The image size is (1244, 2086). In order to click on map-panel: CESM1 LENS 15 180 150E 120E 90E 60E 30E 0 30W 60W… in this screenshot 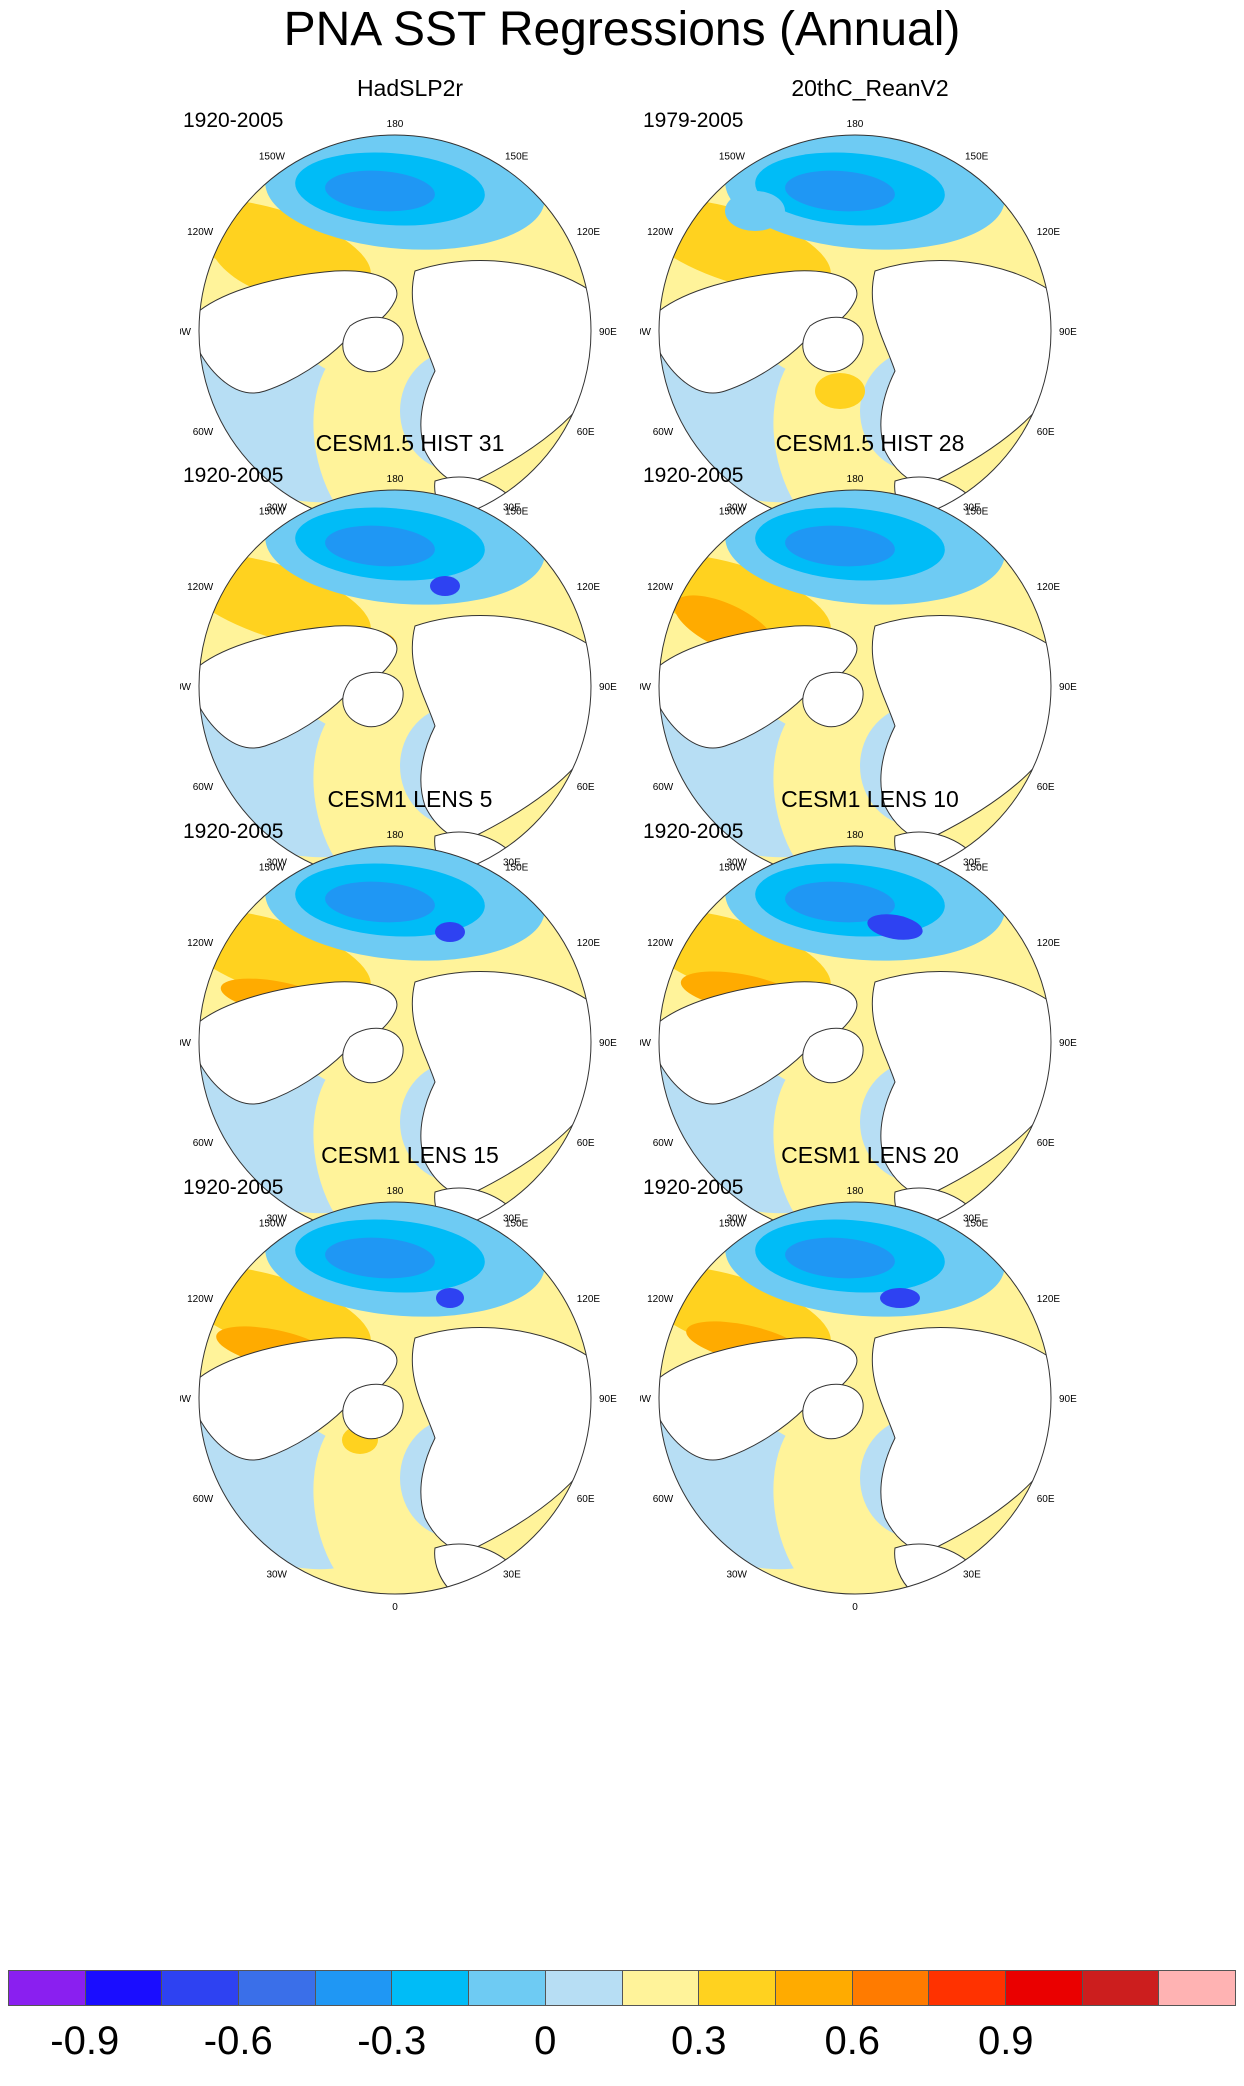, I will do `click(410, 1377)`.